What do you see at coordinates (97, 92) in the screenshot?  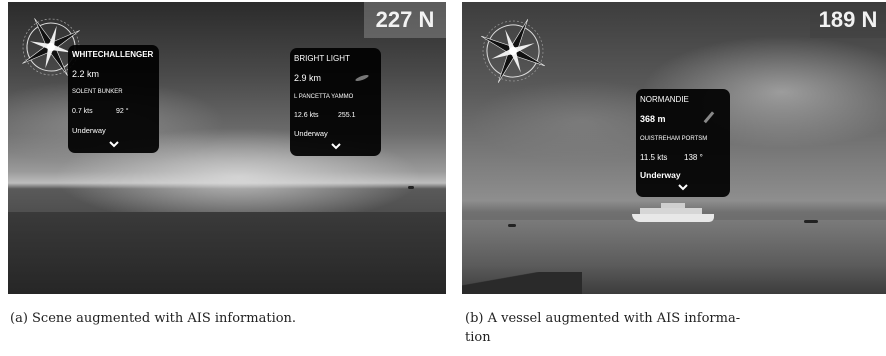 I see `vessel-destination: SOLENT BUNKER` at bounding box center [97, 92].